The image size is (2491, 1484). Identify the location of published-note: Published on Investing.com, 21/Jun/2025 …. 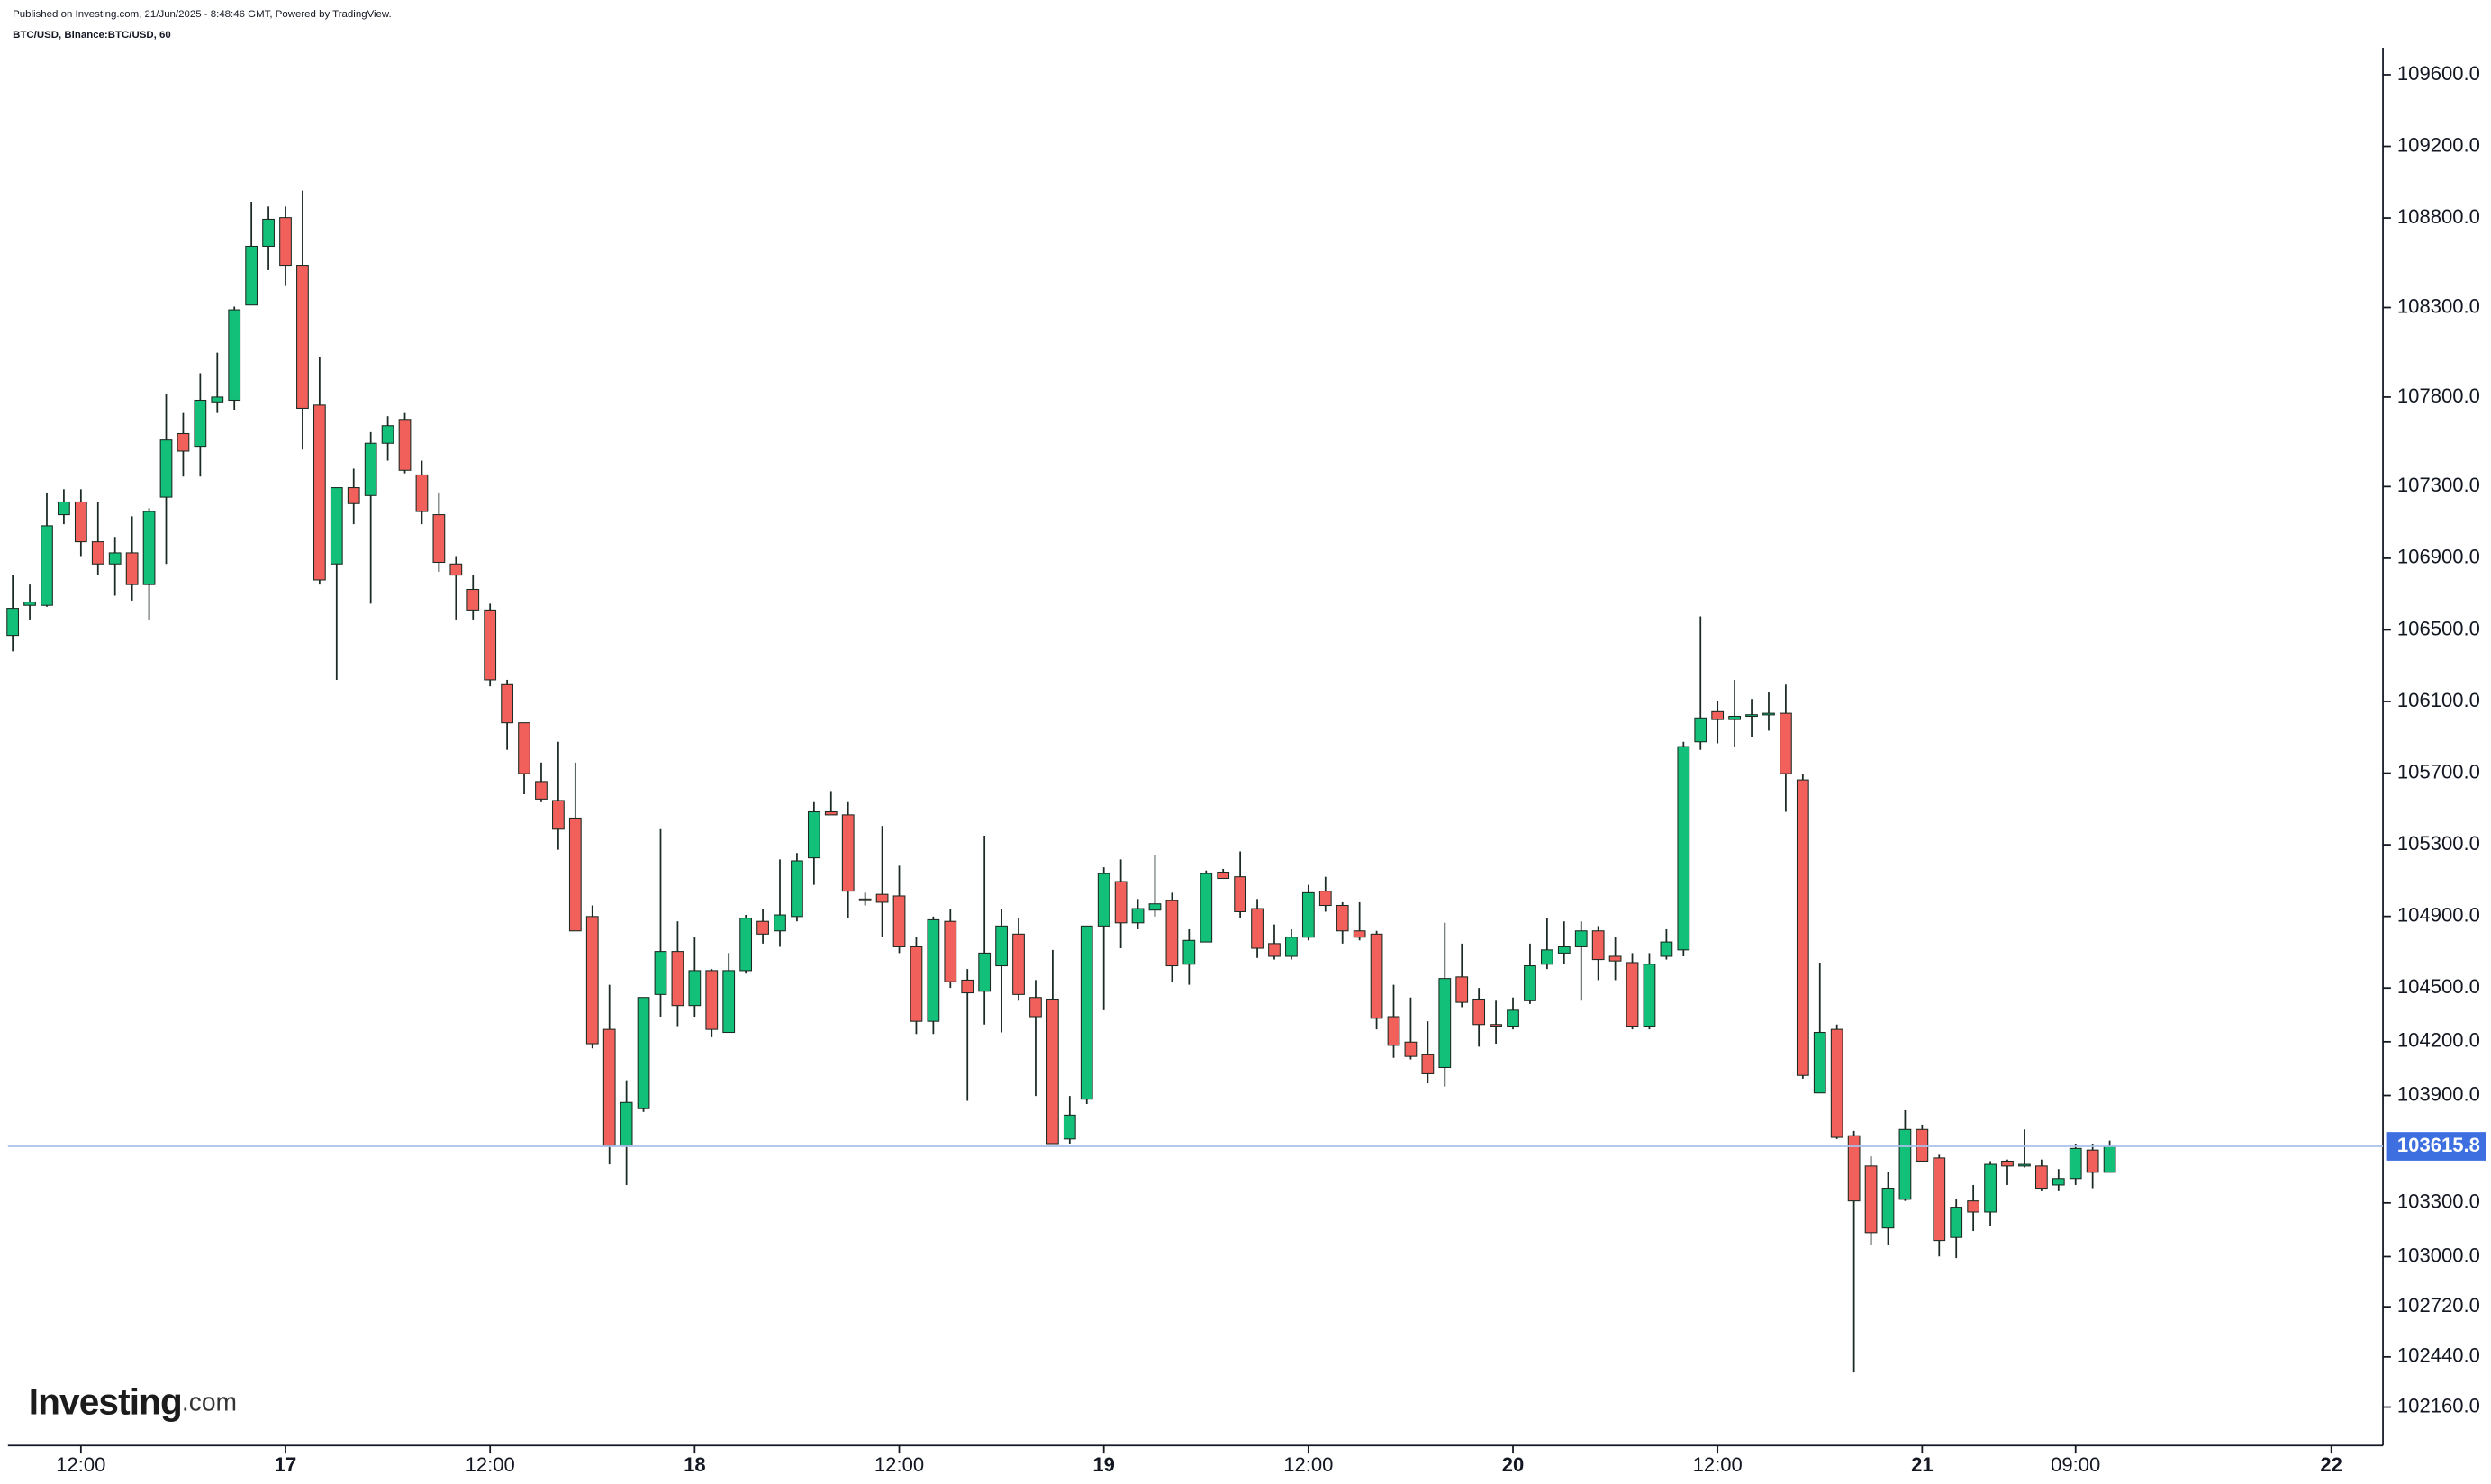
(202, 14).